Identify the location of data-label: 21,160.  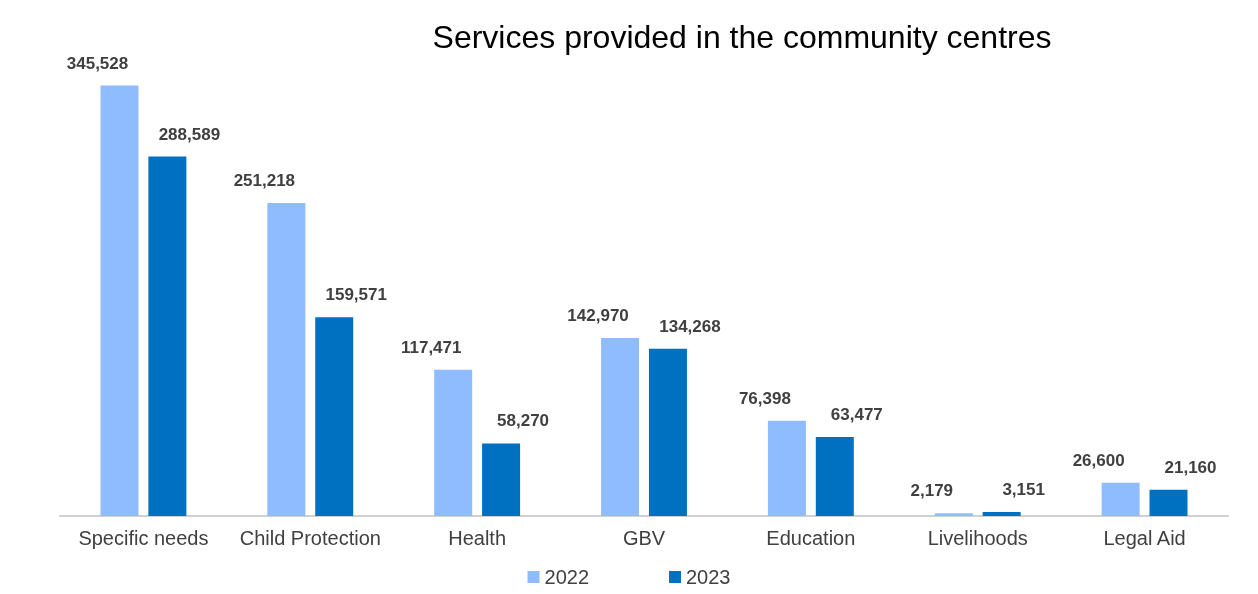
(1190, 467).